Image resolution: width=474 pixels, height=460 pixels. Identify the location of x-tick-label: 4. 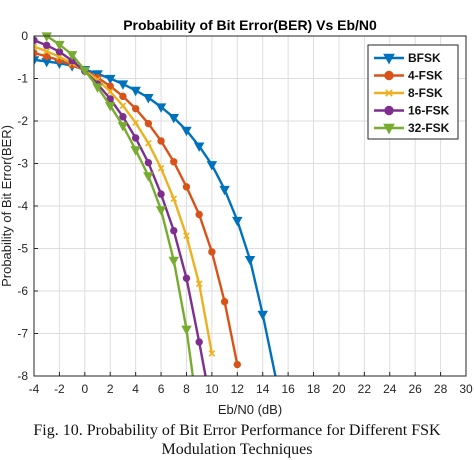
(135, 389).